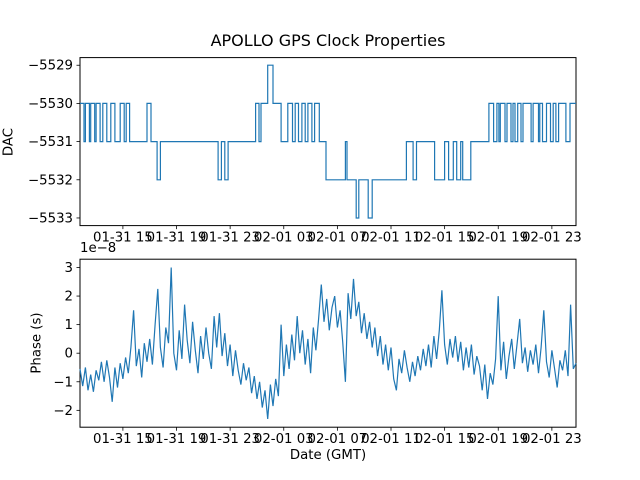 This screenshot has height=480, width=640. Describe the element at coordinates (69, 325) in the screenshot. I see `y-tick-label: 1` at that location.